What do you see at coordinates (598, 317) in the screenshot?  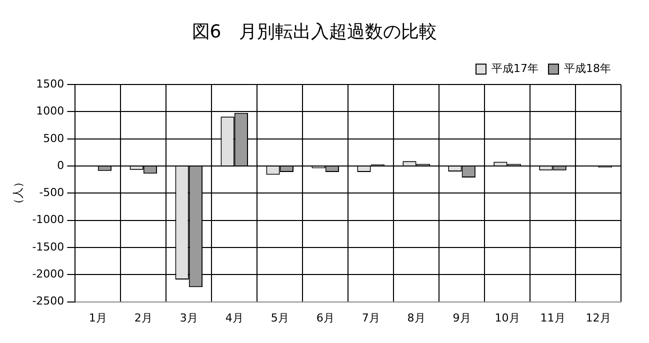 I see `x-tick-label: 12月` at bounding box center [598, 317].